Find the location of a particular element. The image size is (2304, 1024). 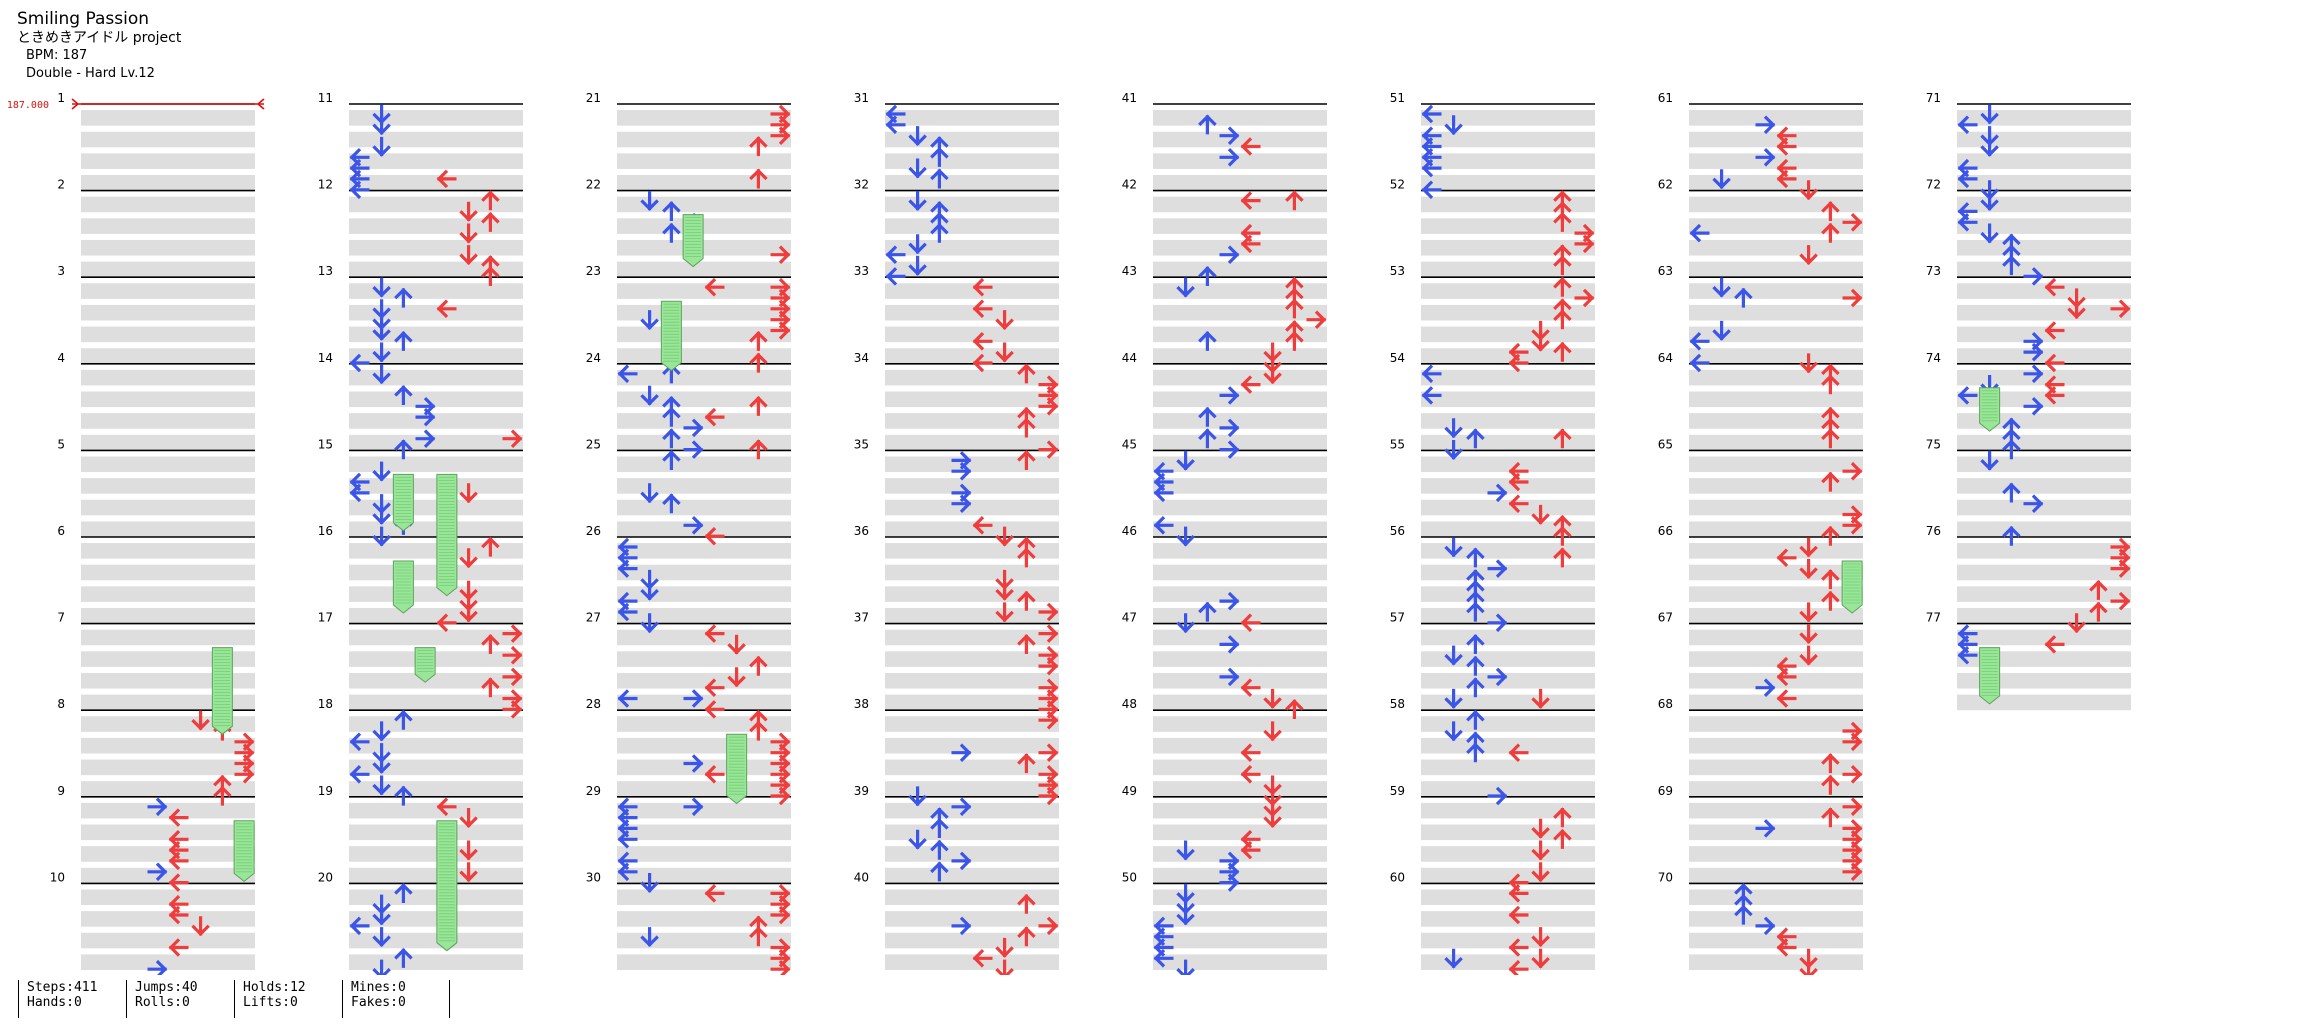

measure-number: 48 is located at coordinates (1129, 704).